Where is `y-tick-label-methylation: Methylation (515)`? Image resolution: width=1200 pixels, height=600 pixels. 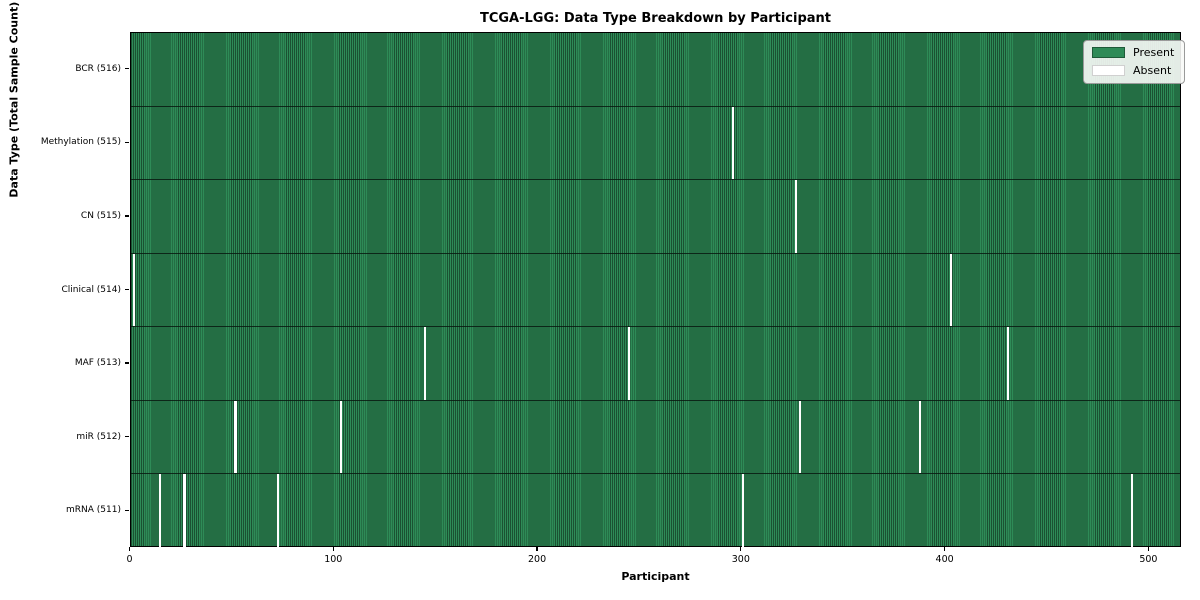 y-tick-label-methylation: Methylation (515) is located at coordinates (80, 142).